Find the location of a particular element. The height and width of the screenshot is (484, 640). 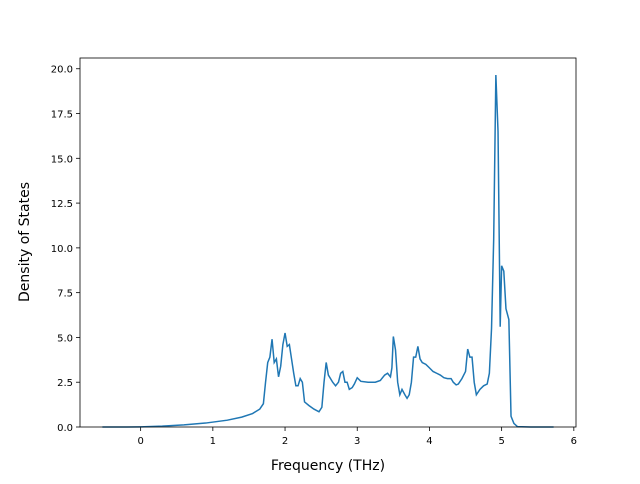

y-tick-label: 0.0 is located at coordinates (65, 428).